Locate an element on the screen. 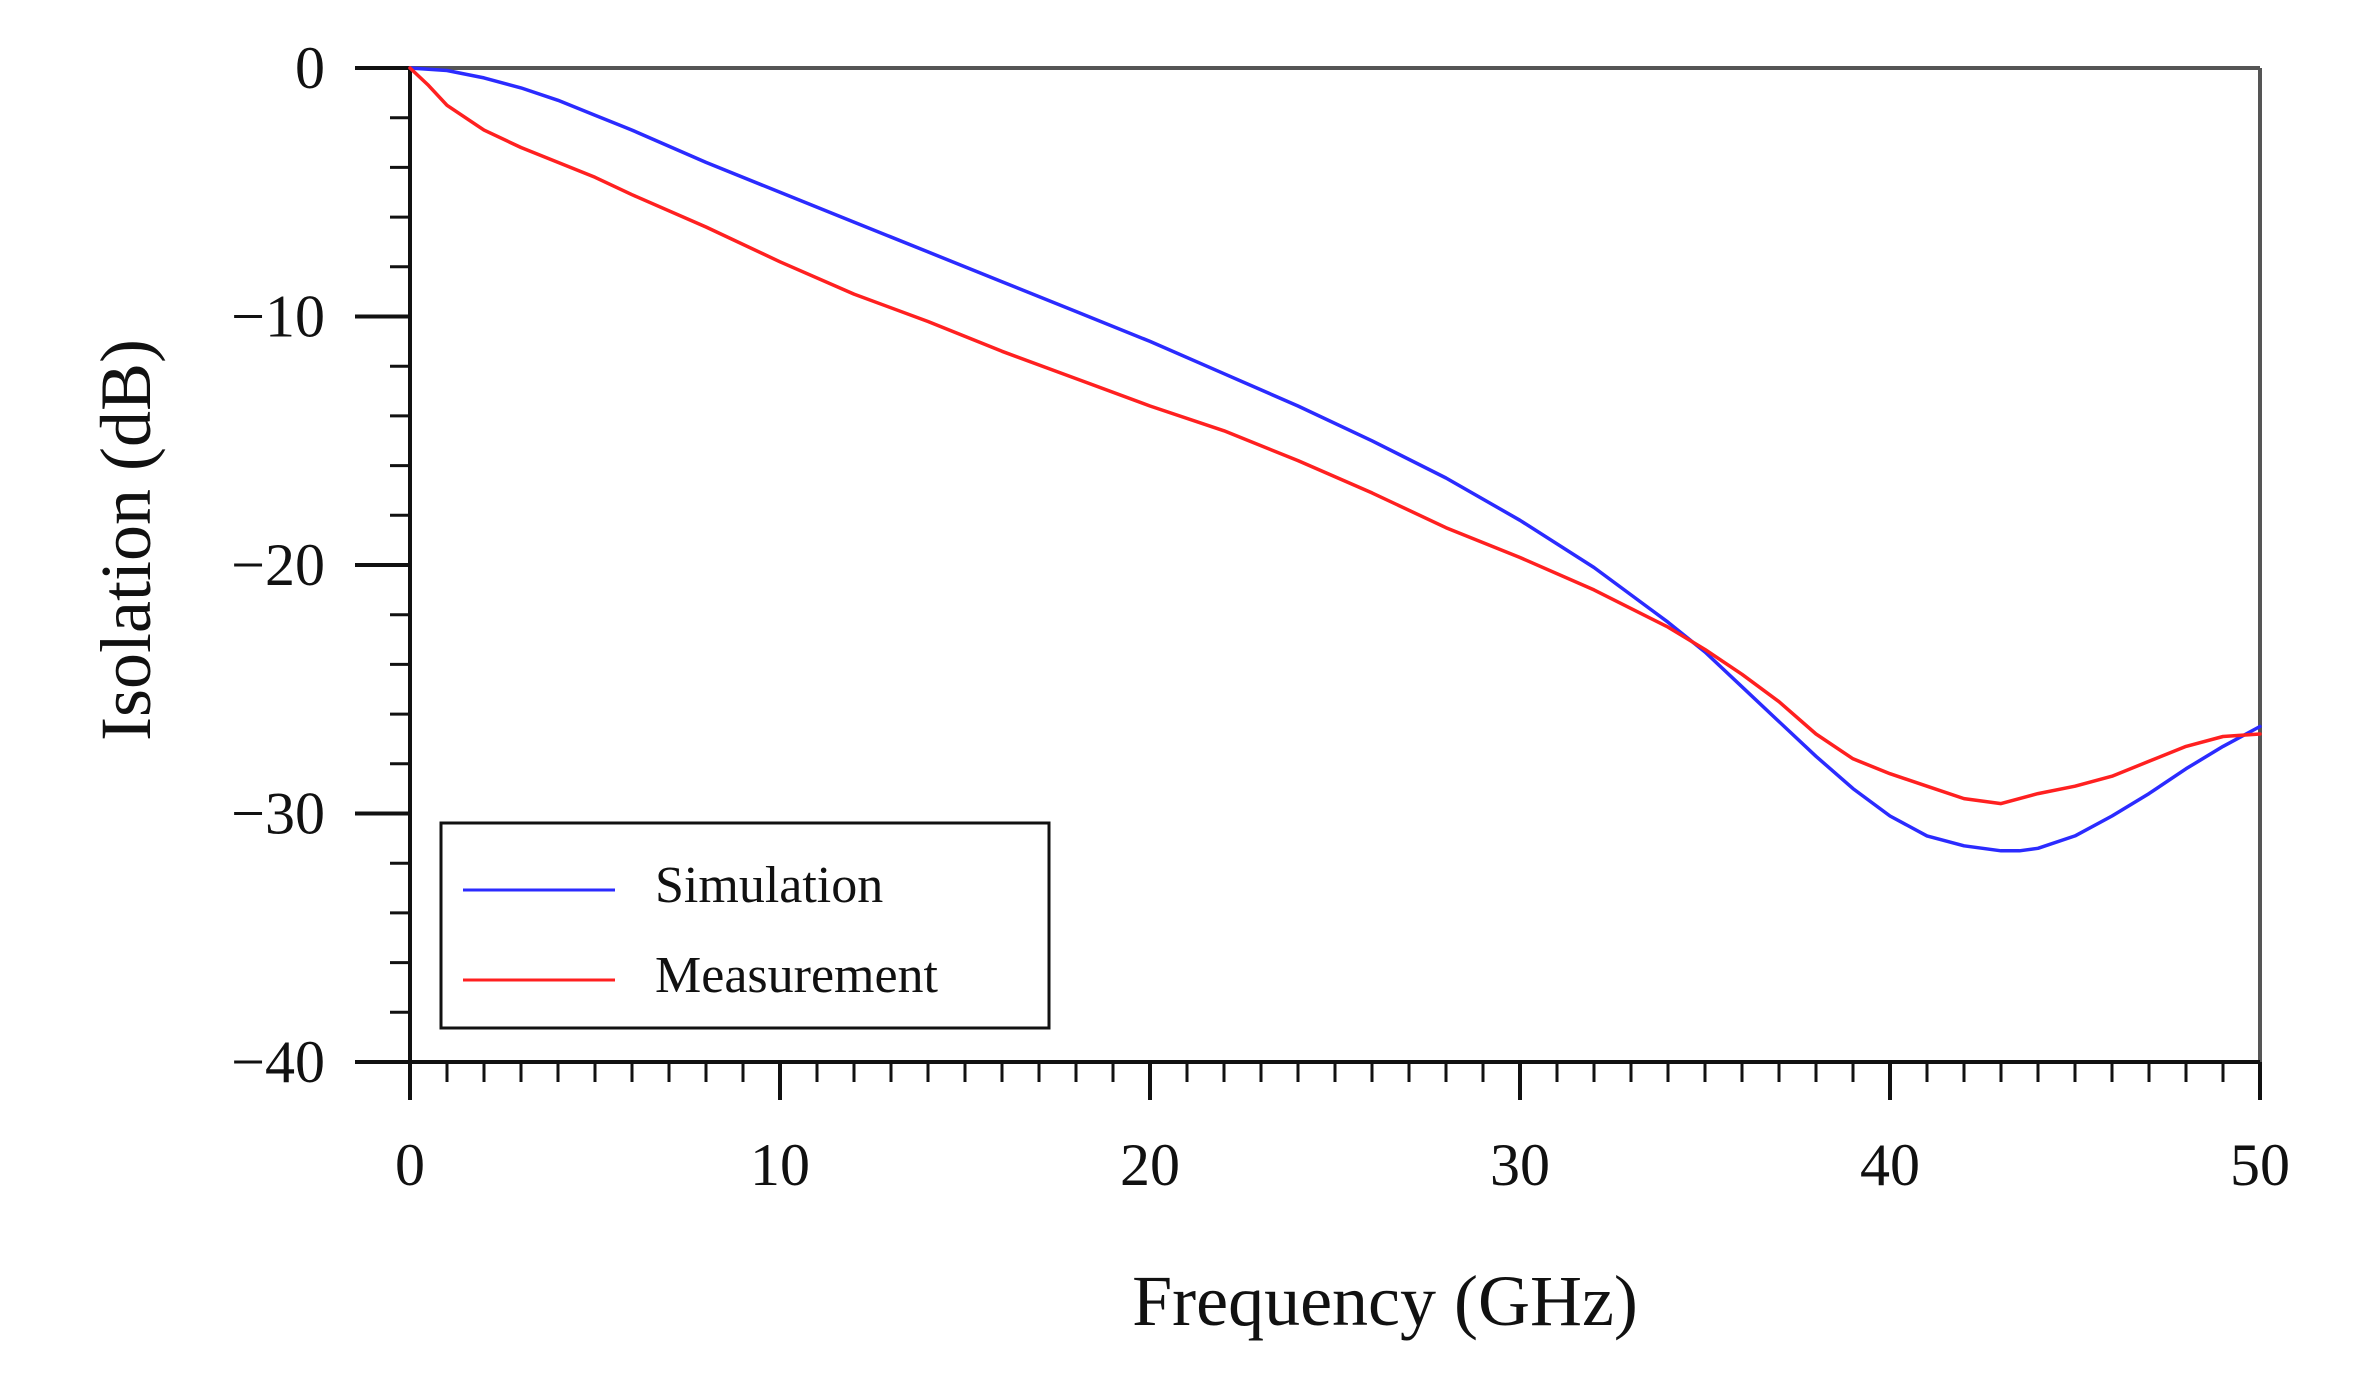 This screenshot has height=1379, width=2361. y-tick-label: −10 is located at coordinates (278, 317).